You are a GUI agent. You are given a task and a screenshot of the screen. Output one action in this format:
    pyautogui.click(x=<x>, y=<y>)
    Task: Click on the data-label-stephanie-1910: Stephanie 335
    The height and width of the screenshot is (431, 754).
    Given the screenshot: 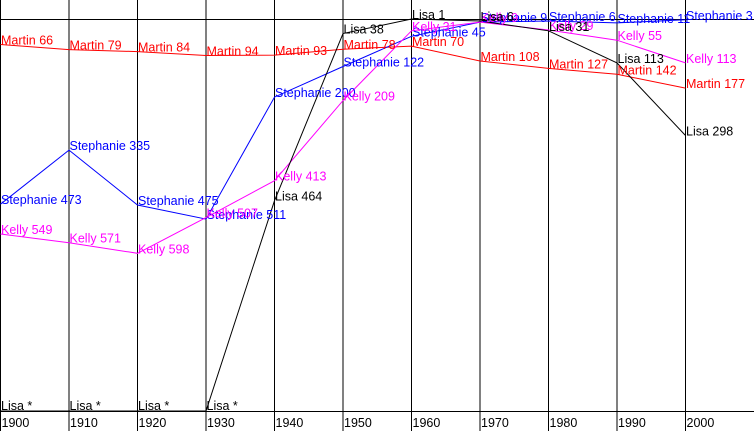 What is the action you would take?
    pyautogui.click(x=110, y=146)
    